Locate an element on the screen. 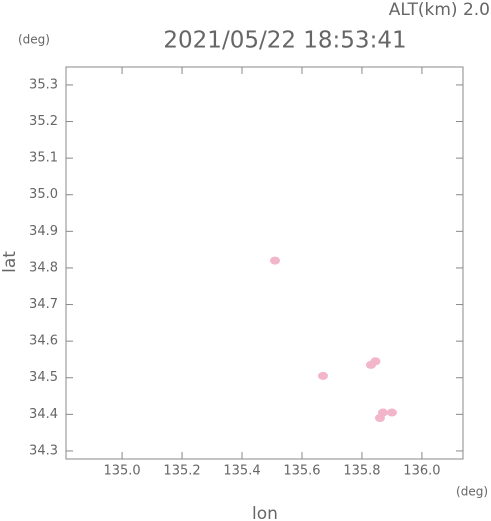 This screenshot has height=521, width=491. y-tick-label: 34.9 is located at coordinates (43, 231).